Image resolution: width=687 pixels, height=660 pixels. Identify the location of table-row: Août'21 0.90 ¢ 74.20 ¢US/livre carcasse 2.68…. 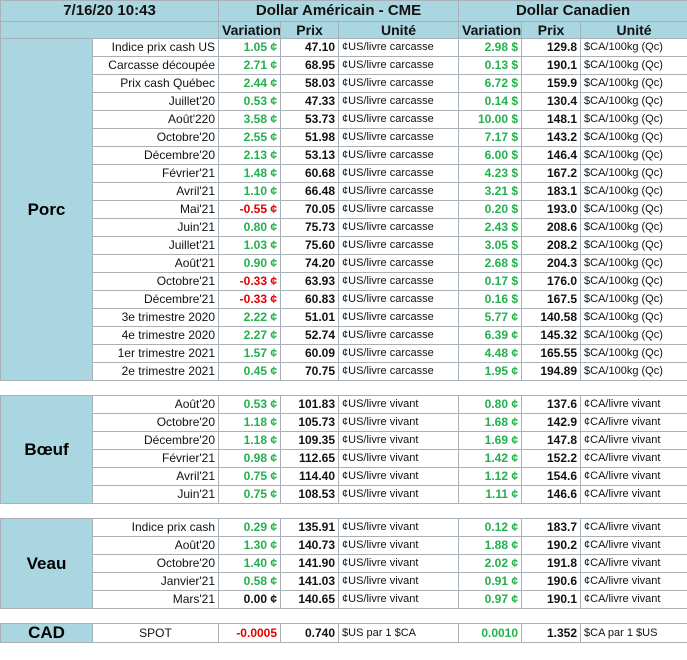
(344, 263).